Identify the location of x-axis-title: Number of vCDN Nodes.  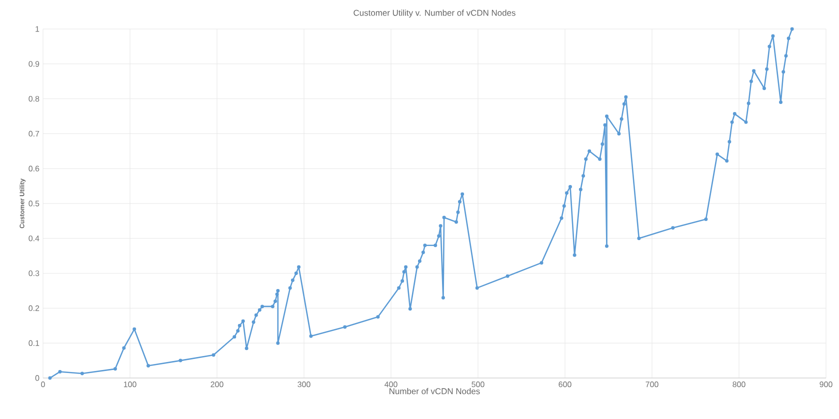
(435, 391).